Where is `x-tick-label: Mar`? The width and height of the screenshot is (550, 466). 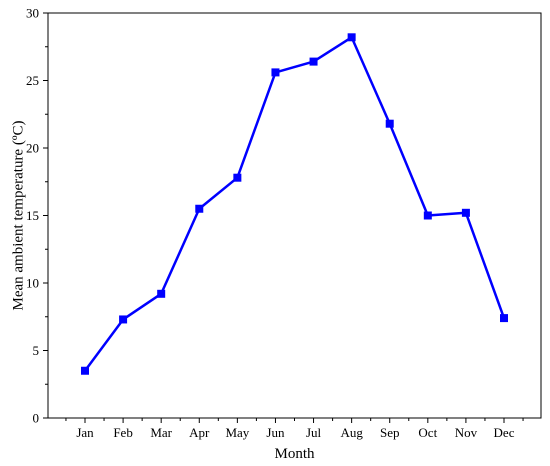 x-tick-label: Mar is located at coordinates (161, 432).